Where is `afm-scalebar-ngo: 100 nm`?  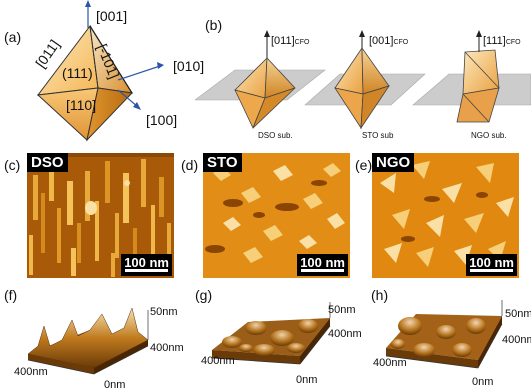 afm-scalebar-ngo: 100 nm is located at coordinates (491, 265).